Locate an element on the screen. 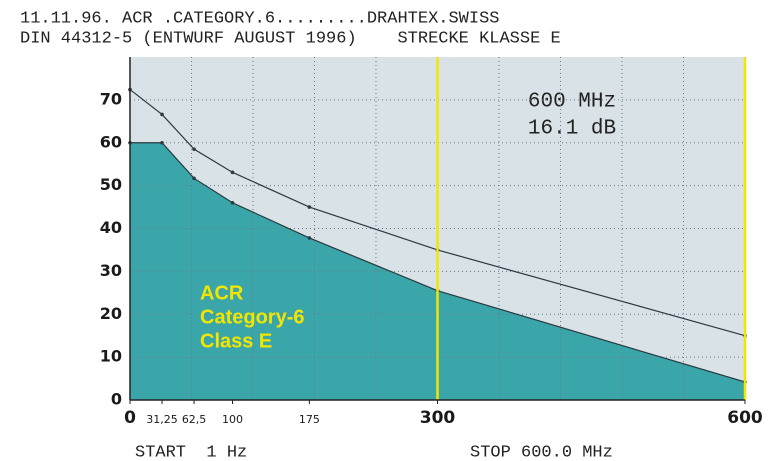 This screenshot has width=774, height=461. y-tick-label: 20 is located at coordinates (111, 313).